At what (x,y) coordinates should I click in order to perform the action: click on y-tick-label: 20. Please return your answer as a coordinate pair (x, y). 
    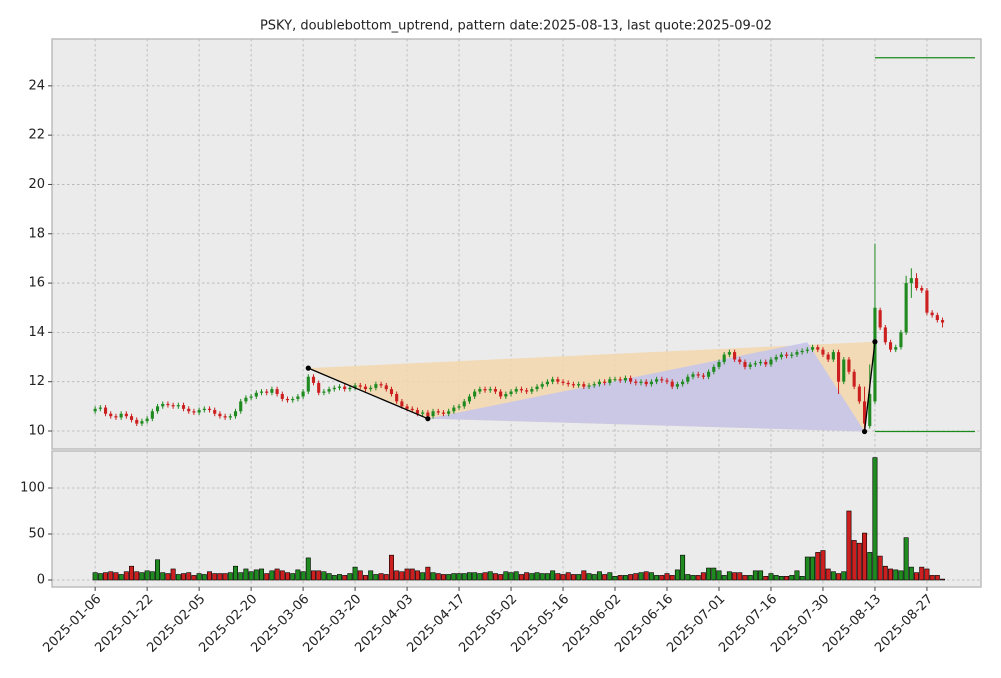
    Looking at the image, I should click on (36, 184).